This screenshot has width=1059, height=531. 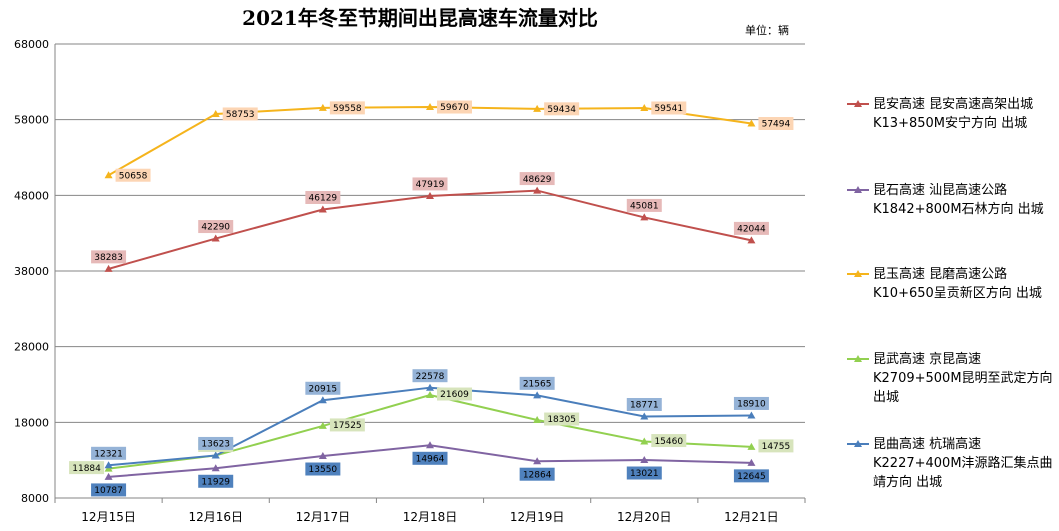 I want to click on data-label-text: 57494, so click(x=776, y=125).